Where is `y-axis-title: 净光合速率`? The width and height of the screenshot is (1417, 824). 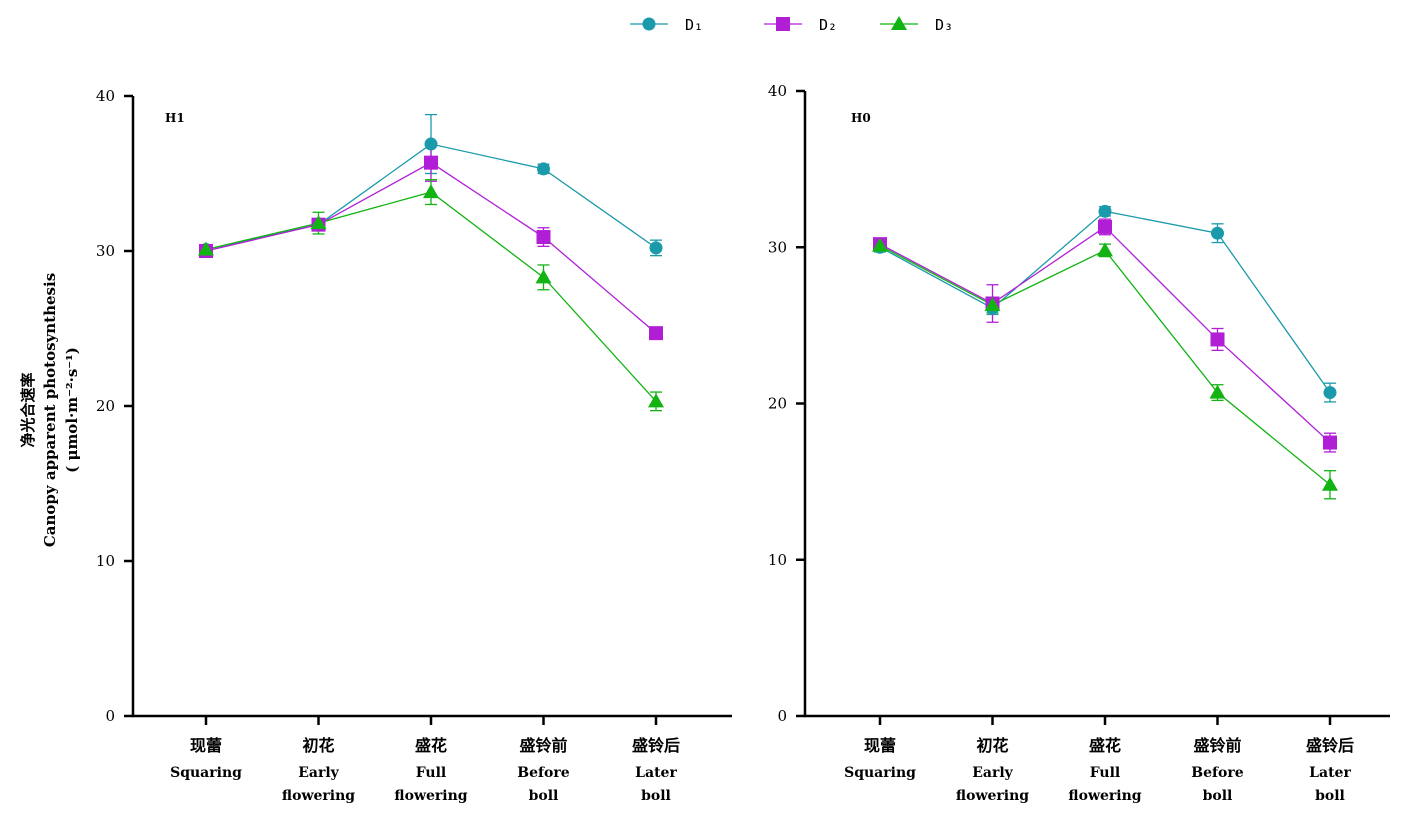
y-axis-title: 净光合速率 is located at coordinates (28, 409).